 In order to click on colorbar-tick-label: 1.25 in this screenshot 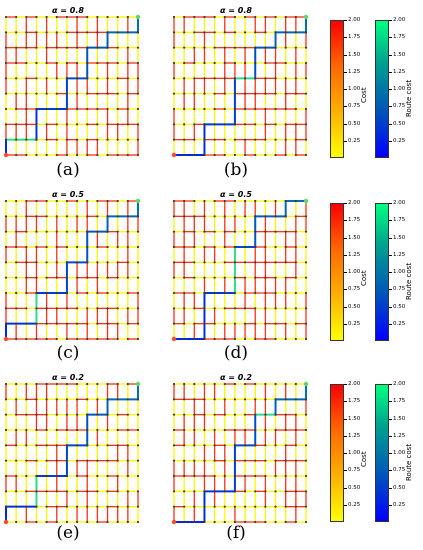, I will do `click(354, 435)`.